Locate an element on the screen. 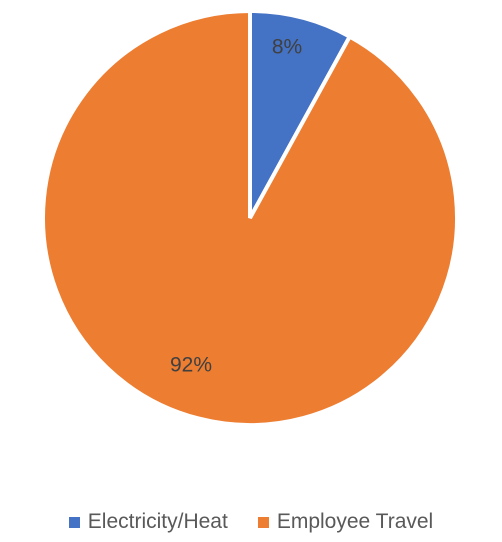  data-label-electricity-heat: 8% is located at coordinates (287, 47).